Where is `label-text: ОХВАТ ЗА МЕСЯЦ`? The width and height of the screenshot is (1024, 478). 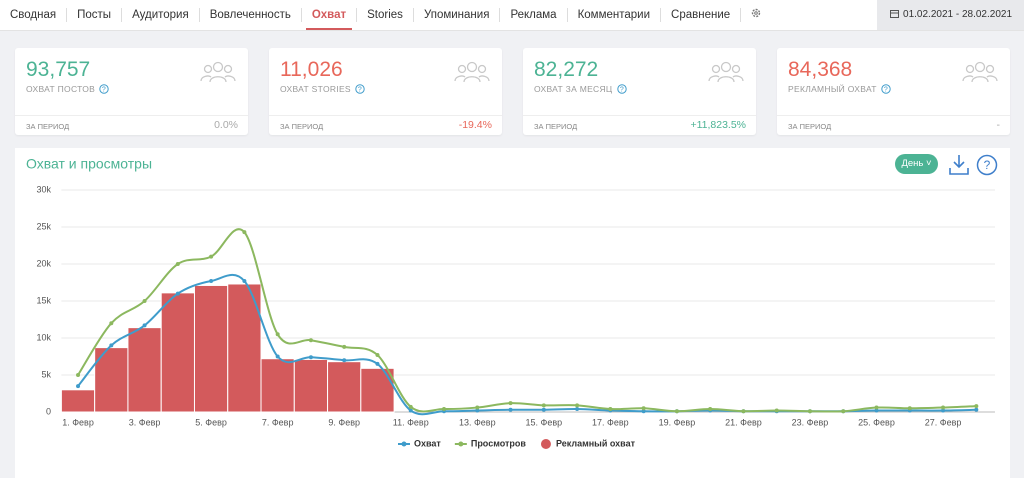 label-text: ОХВАТ ЗА МЕСЯЦ is located at coordinates (573, 89).